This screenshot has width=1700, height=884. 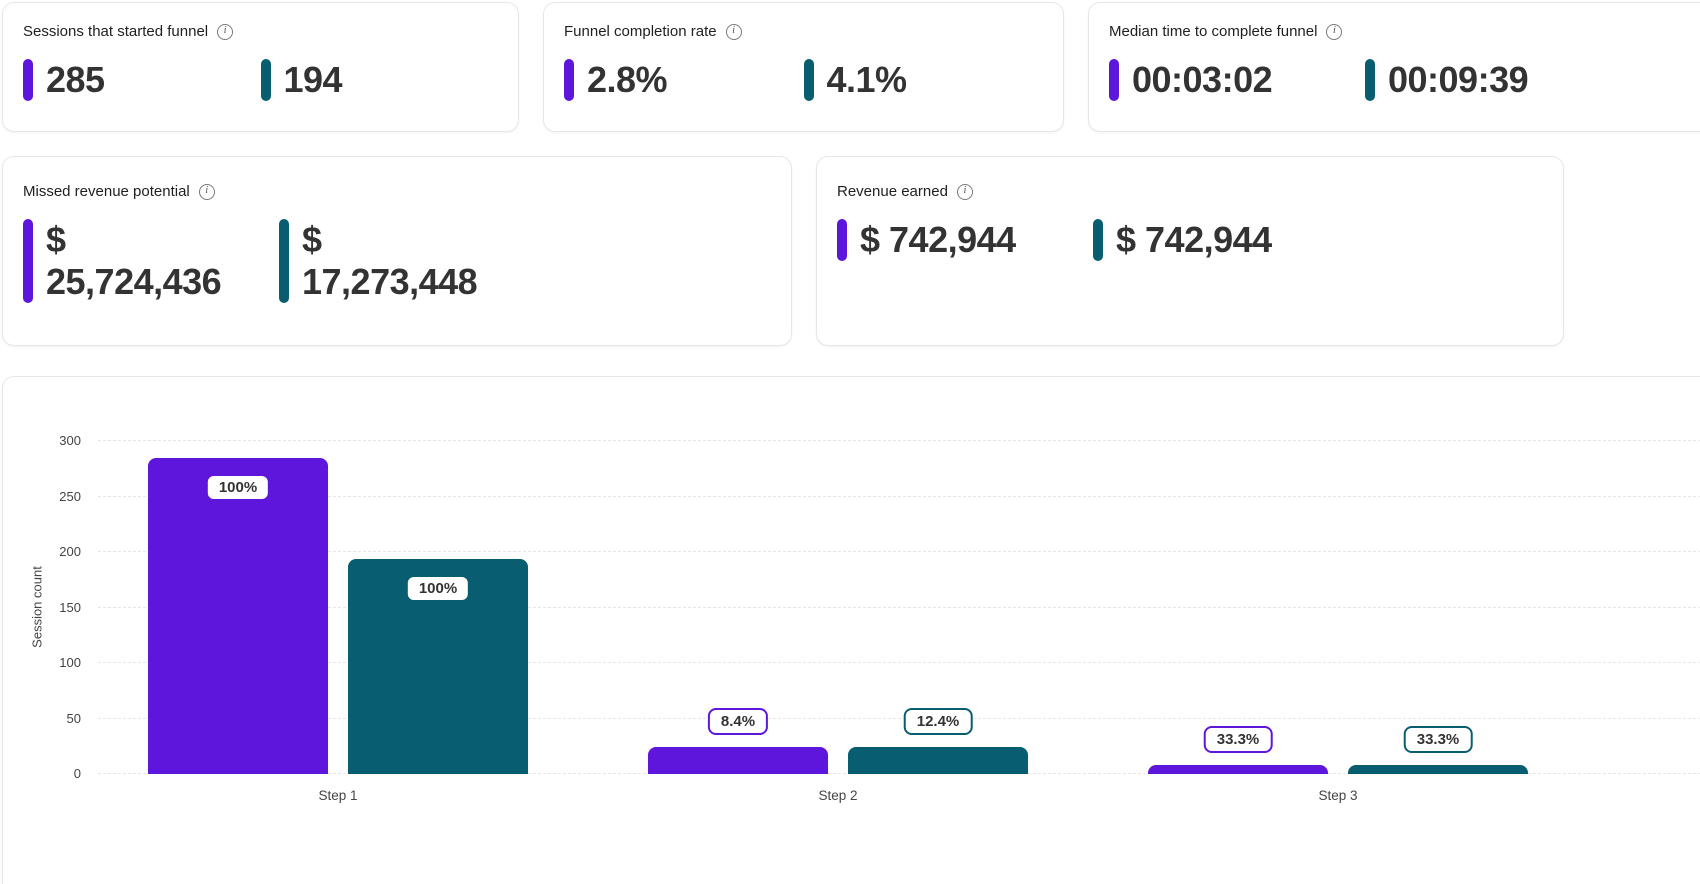 I want to click on y-tick-label: 300, so click(x=70, y=440).